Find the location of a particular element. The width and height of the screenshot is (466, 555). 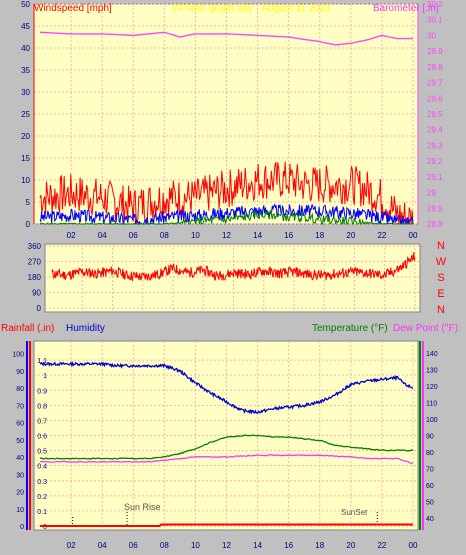

windspeed-tick-label: 20 is located at coordinates (25, 136).